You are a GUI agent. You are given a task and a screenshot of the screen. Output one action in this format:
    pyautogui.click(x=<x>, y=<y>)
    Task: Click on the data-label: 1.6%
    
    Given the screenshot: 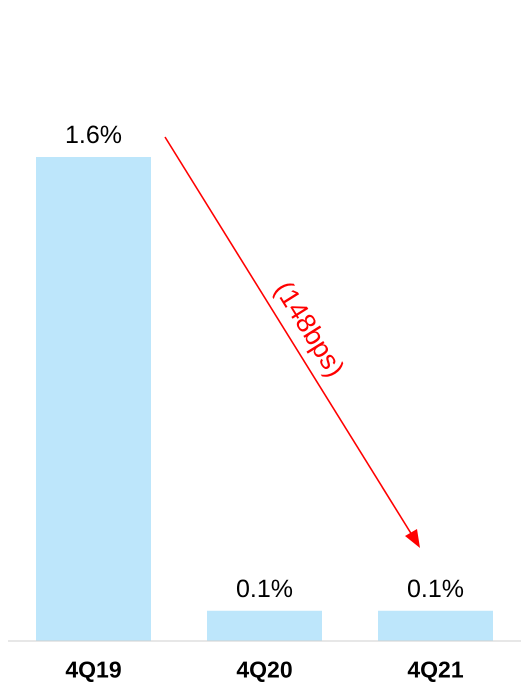 What is the action you would take?
    pyautogui.click(x=93, y=135)
    